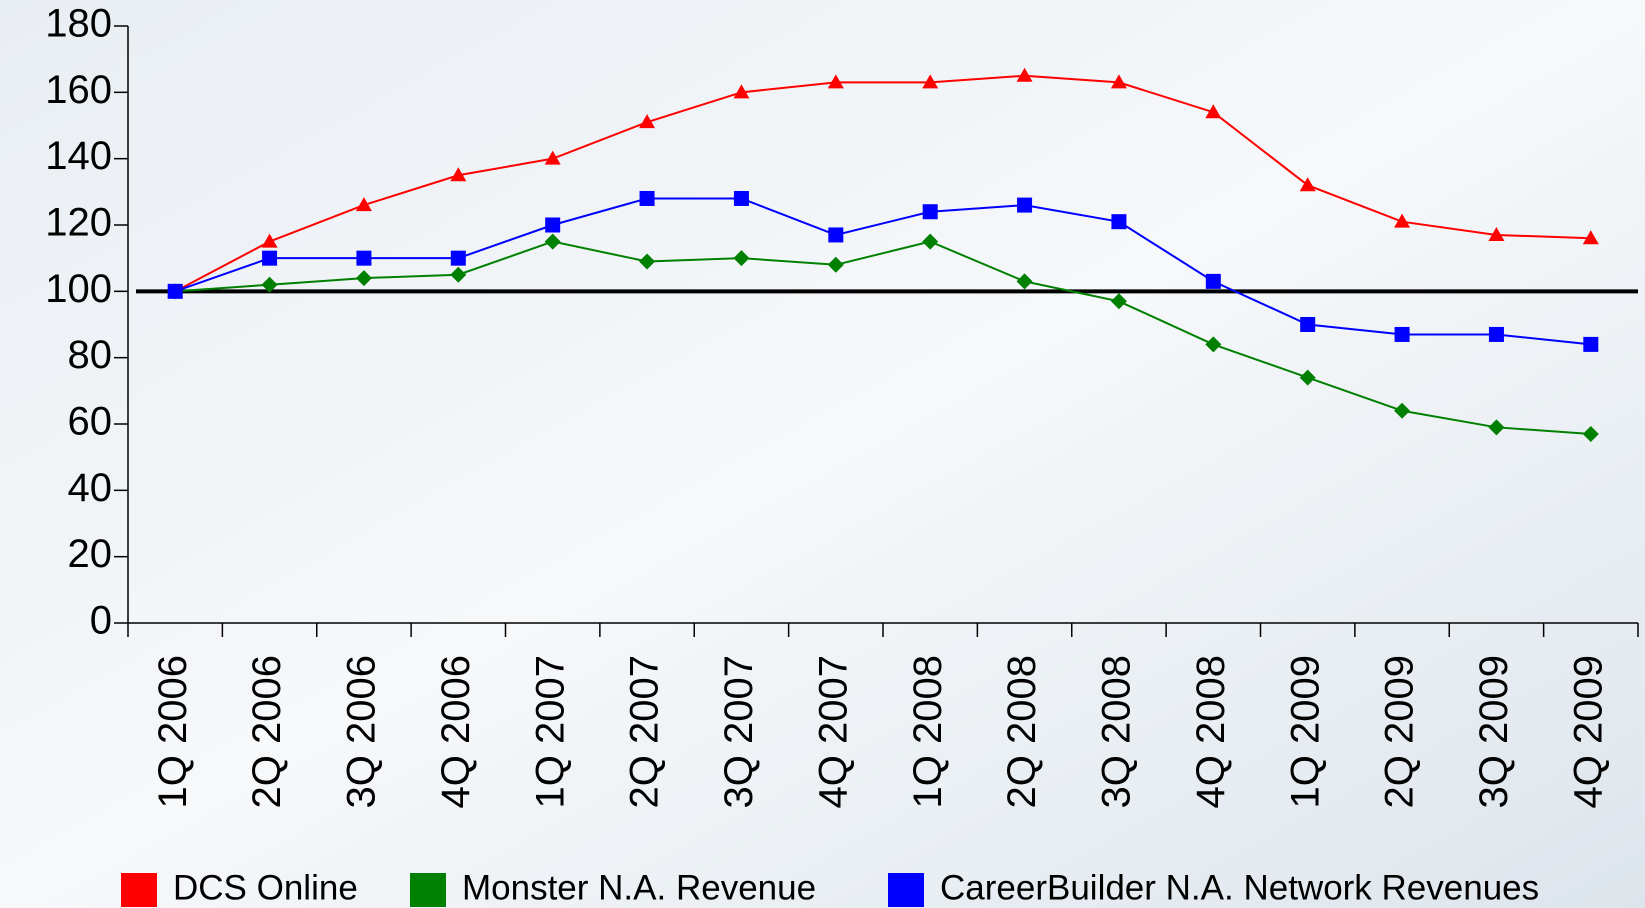 Image resolution: width=1645 pixels, height=908 pixels. I want to click on y-tick-label: 140, so click(78, 156).